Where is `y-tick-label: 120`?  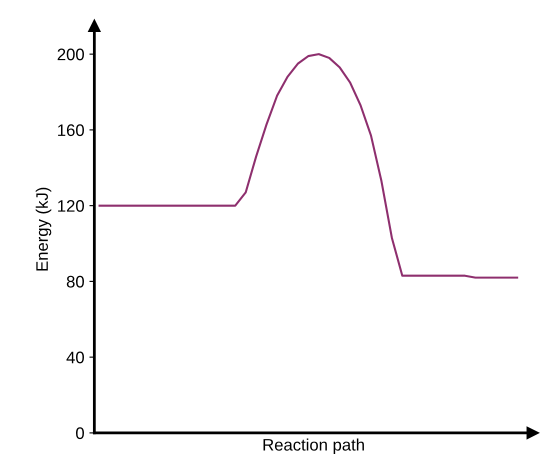
y-tick-label: 120 is located at coordinates (71, 206).